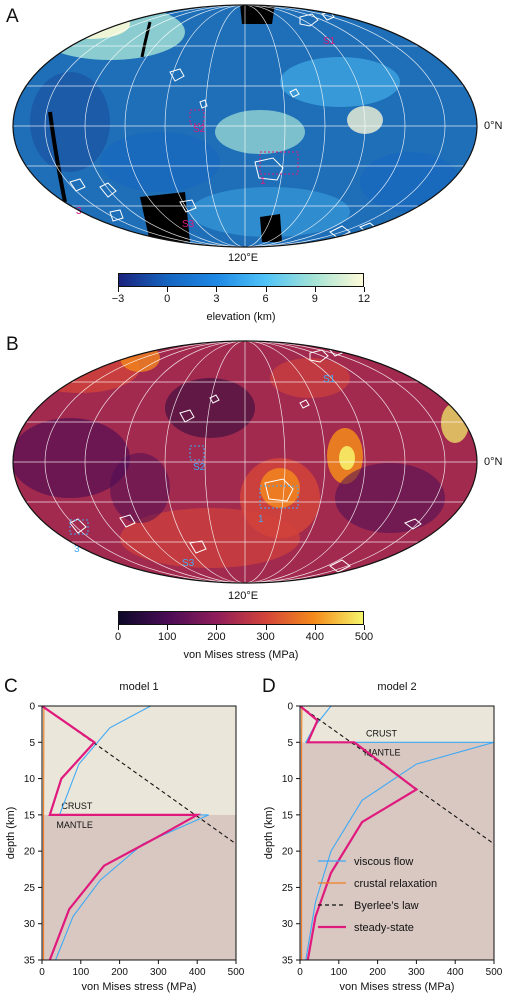  I want to click on elevation-colorbar-title: elevation (km), so click(241, 317).